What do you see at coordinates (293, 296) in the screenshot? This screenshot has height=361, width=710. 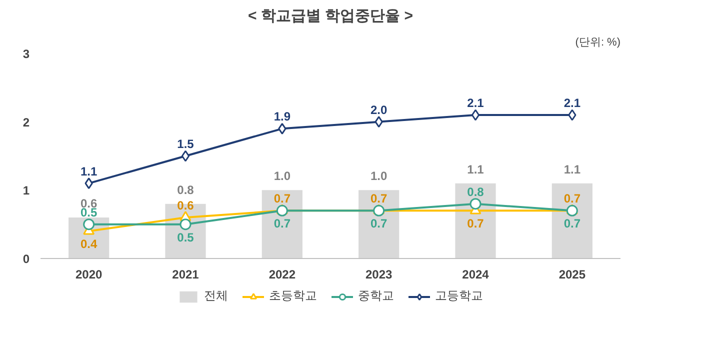 I see `legend-label: 초등학교` at bounding box center [293, 296].